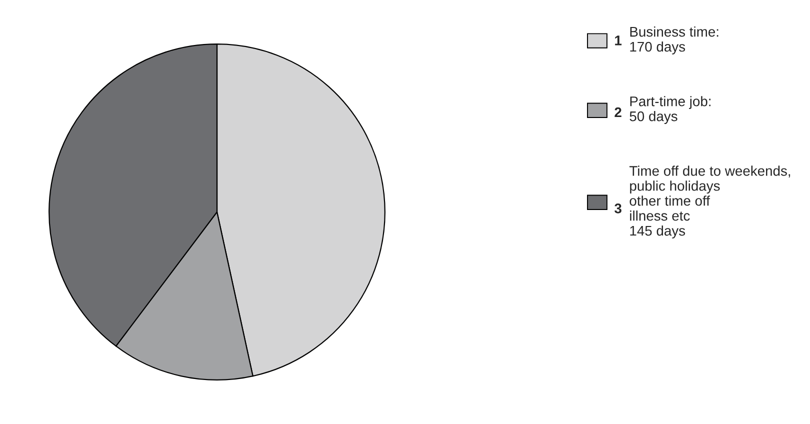  I want to click on text: 3, so click(618, 209).